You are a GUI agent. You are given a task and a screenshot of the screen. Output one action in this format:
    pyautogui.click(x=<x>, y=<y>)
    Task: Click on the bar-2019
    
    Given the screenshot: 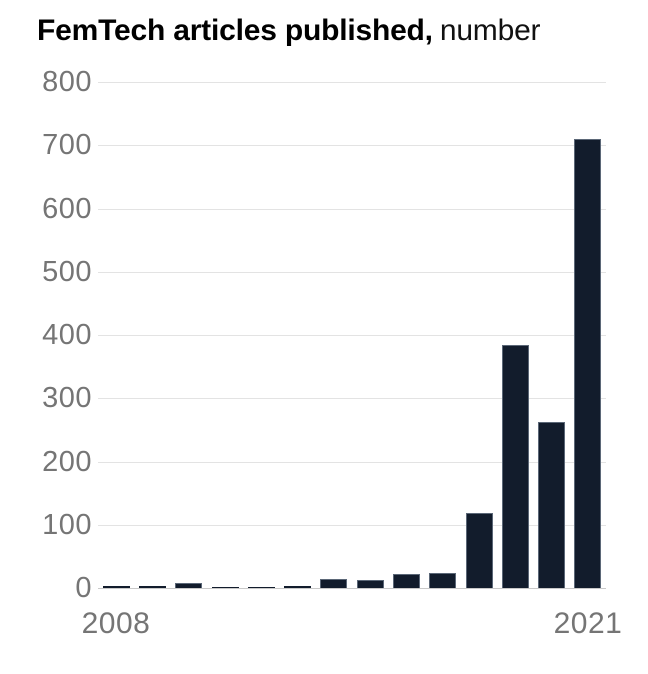 What is the action you would take?
    pyautogui.click(x=515, y=466)
    